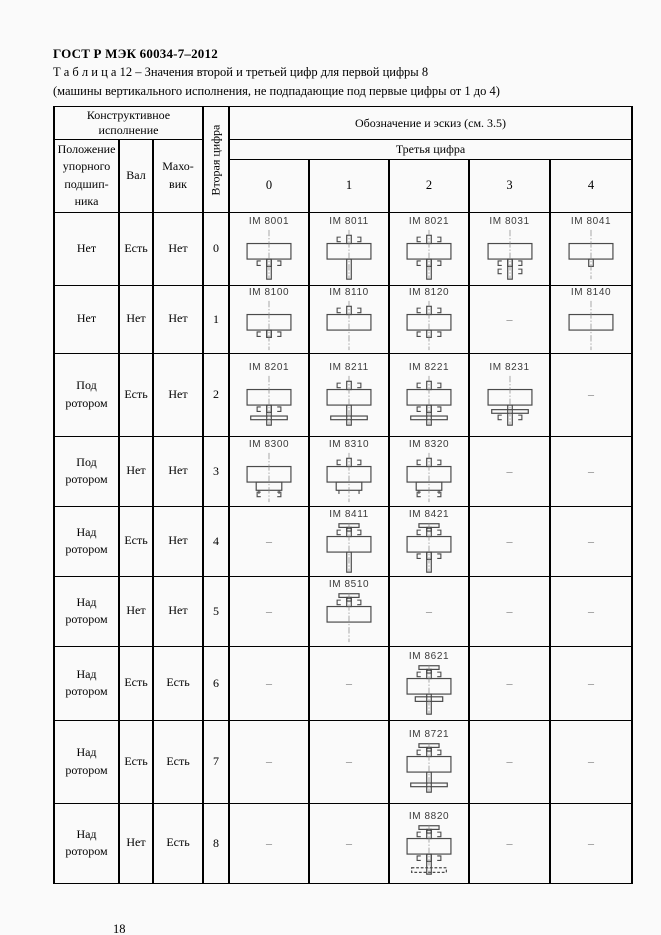 This screenshot has height=935, width=661. Describe the element at coordinates (86, 176) in the screenshot. I see `bearing-position-header: Положение упорного подшип- ника` at that location.